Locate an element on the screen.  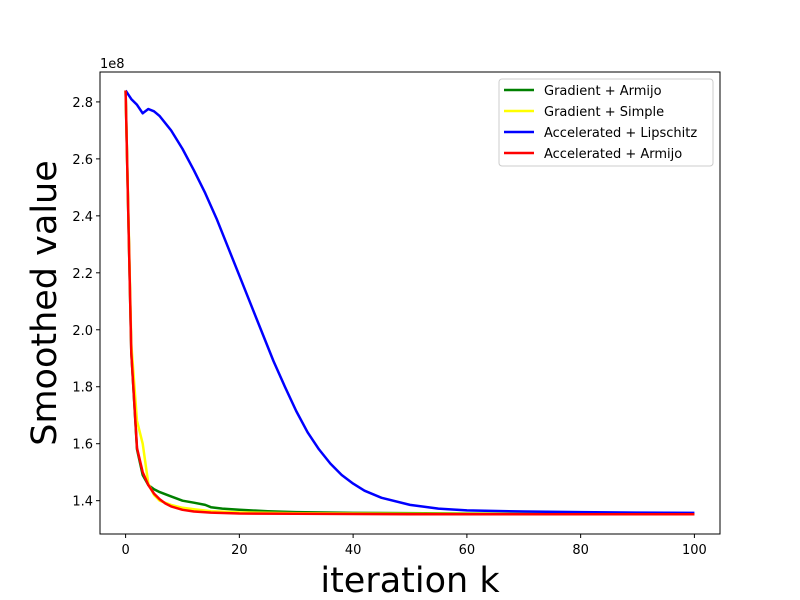
x-tick-label: 20 is located at coordinates (239, 550).